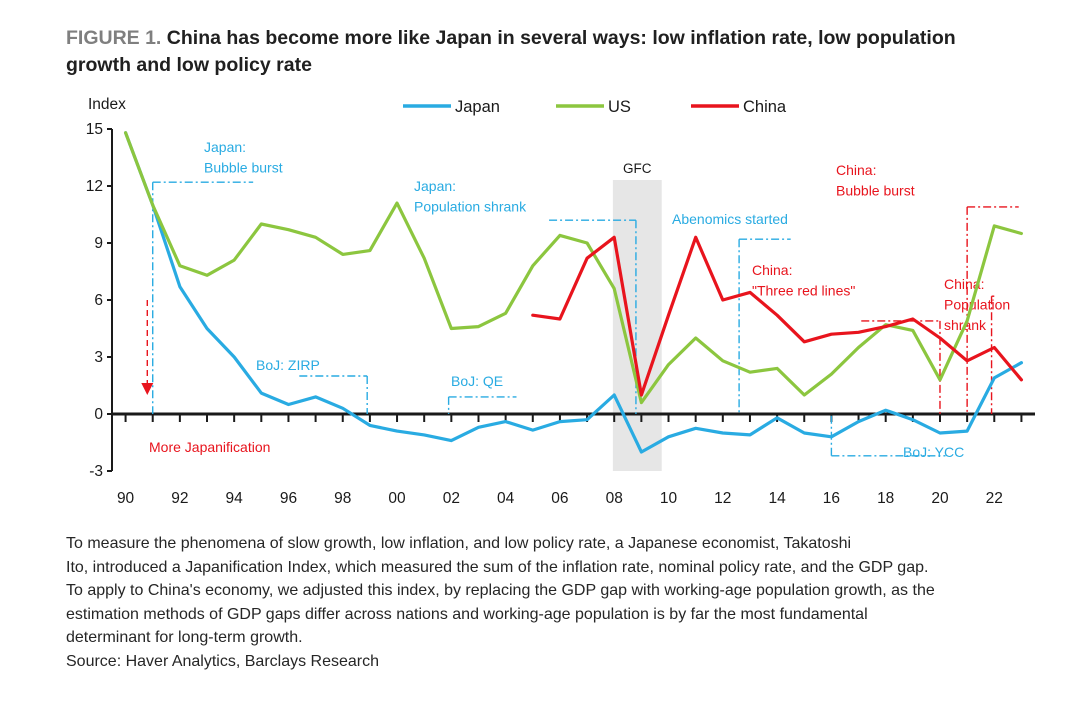  Describe the element at coordinates (977, 305) in the screenshot. I see `annotation-label: Population` at that location.